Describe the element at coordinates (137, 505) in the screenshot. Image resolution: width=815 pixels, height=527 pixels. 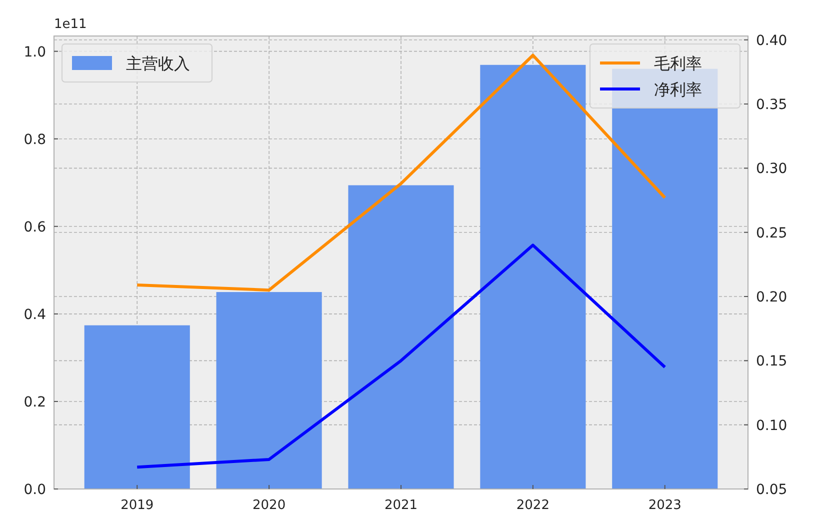
I see `x-tick-label: 2019` at that location.